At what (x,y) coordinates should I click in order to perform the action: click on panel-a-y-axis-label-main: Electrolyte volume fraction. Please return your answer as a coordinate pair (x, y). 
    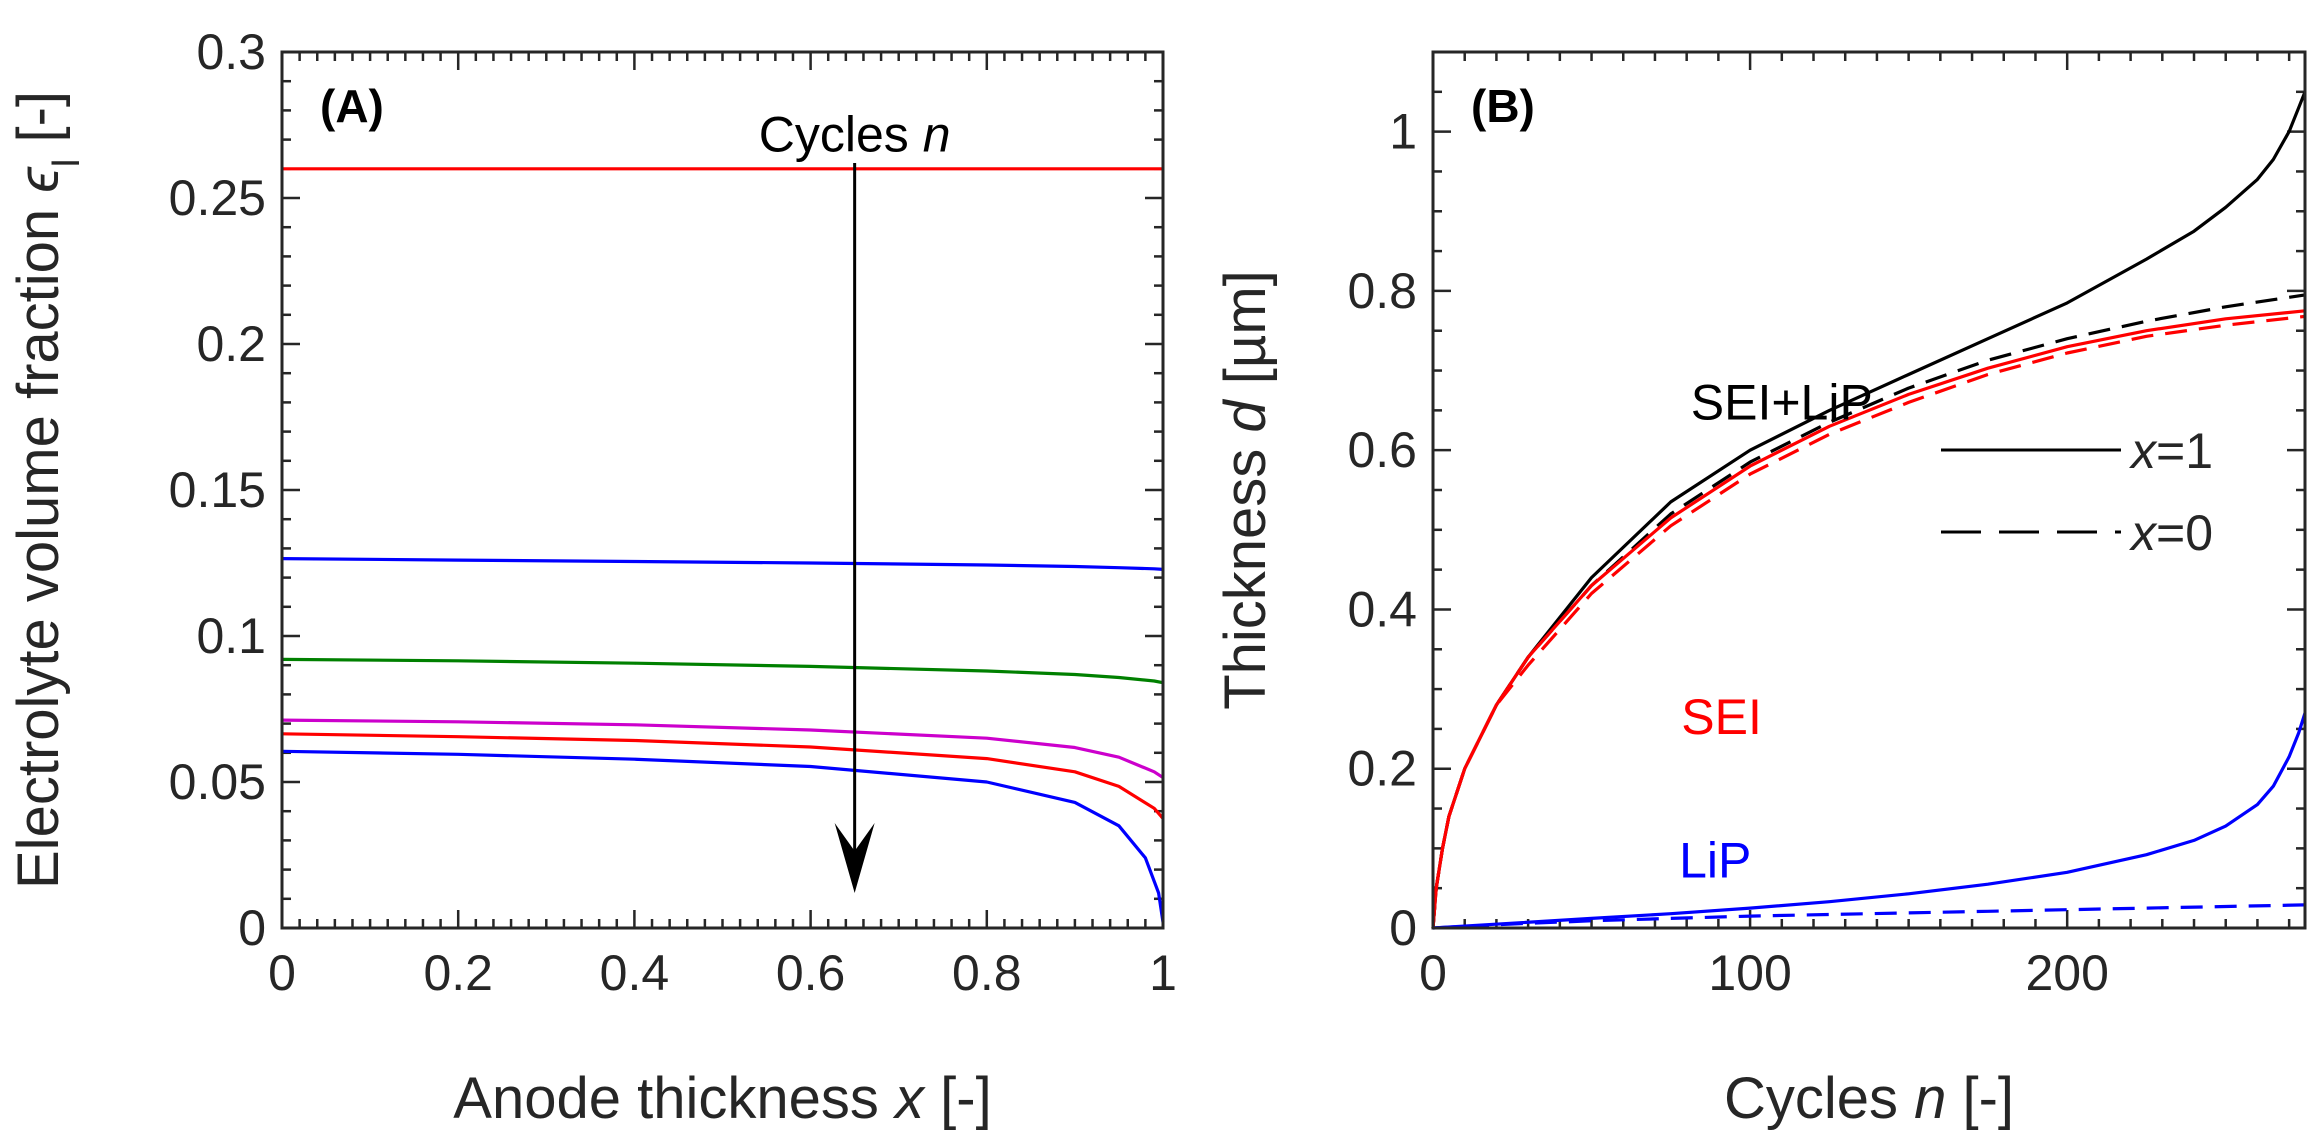
    Looking at the image, I should click on (38, 549).